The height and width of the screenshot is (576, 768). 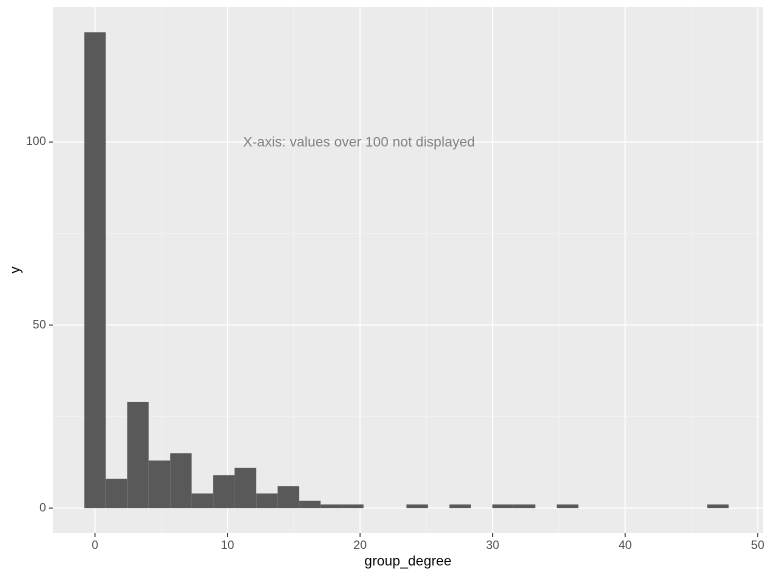 What do you see at coordinates (95, 545) in the screenshot?
I see `x-tick-label: 0` at bounding box center [95, 545].